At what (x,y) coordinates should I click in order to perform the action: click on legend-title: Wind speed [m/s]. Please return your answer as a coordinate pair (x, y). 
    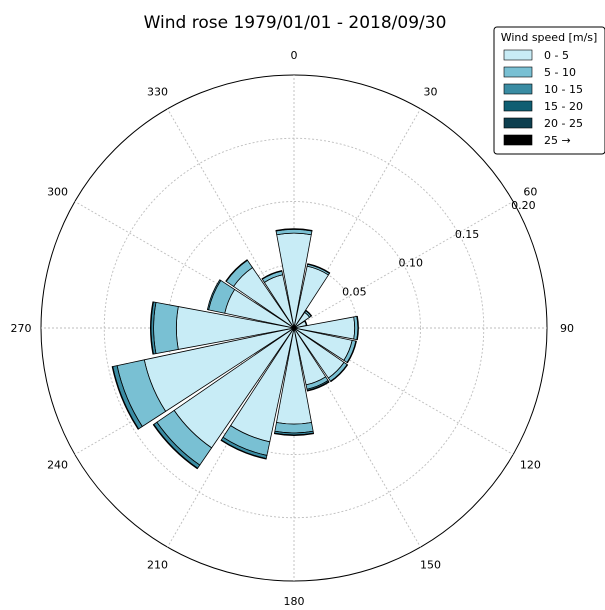
    Looking at the image, I should click on (549, 37).